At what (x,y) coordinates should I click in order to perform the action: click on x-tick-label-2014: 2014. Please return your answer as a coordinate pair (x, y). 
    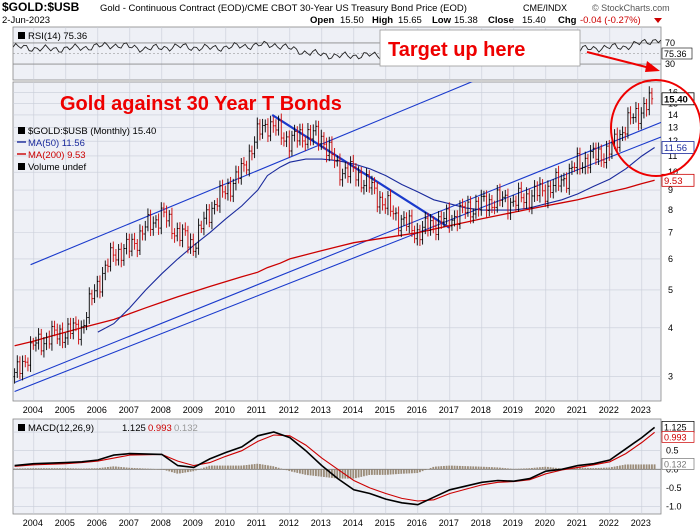
    Looking at the image, I should click on (353, 523).